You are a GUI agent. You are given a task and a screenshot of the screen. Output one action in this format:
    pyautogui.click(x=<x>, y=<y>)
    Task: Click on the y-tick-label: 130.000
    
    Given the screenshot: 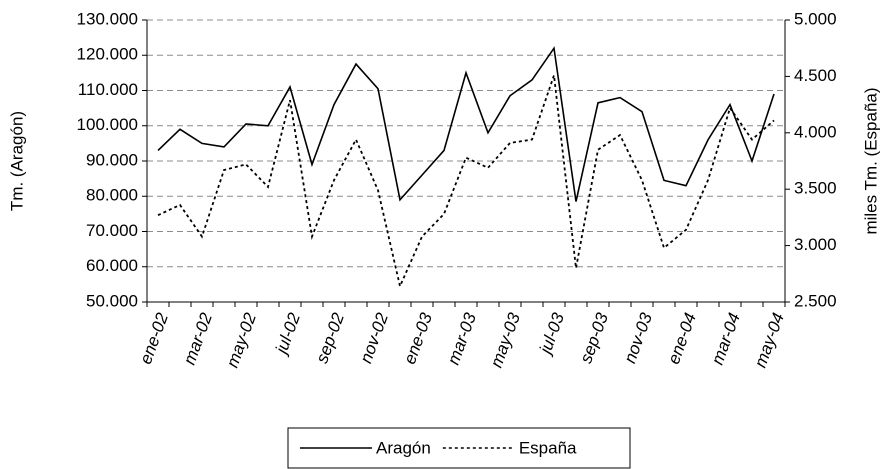 What is the action you would take?
    pyautogui.click(x=107, y=18)
    